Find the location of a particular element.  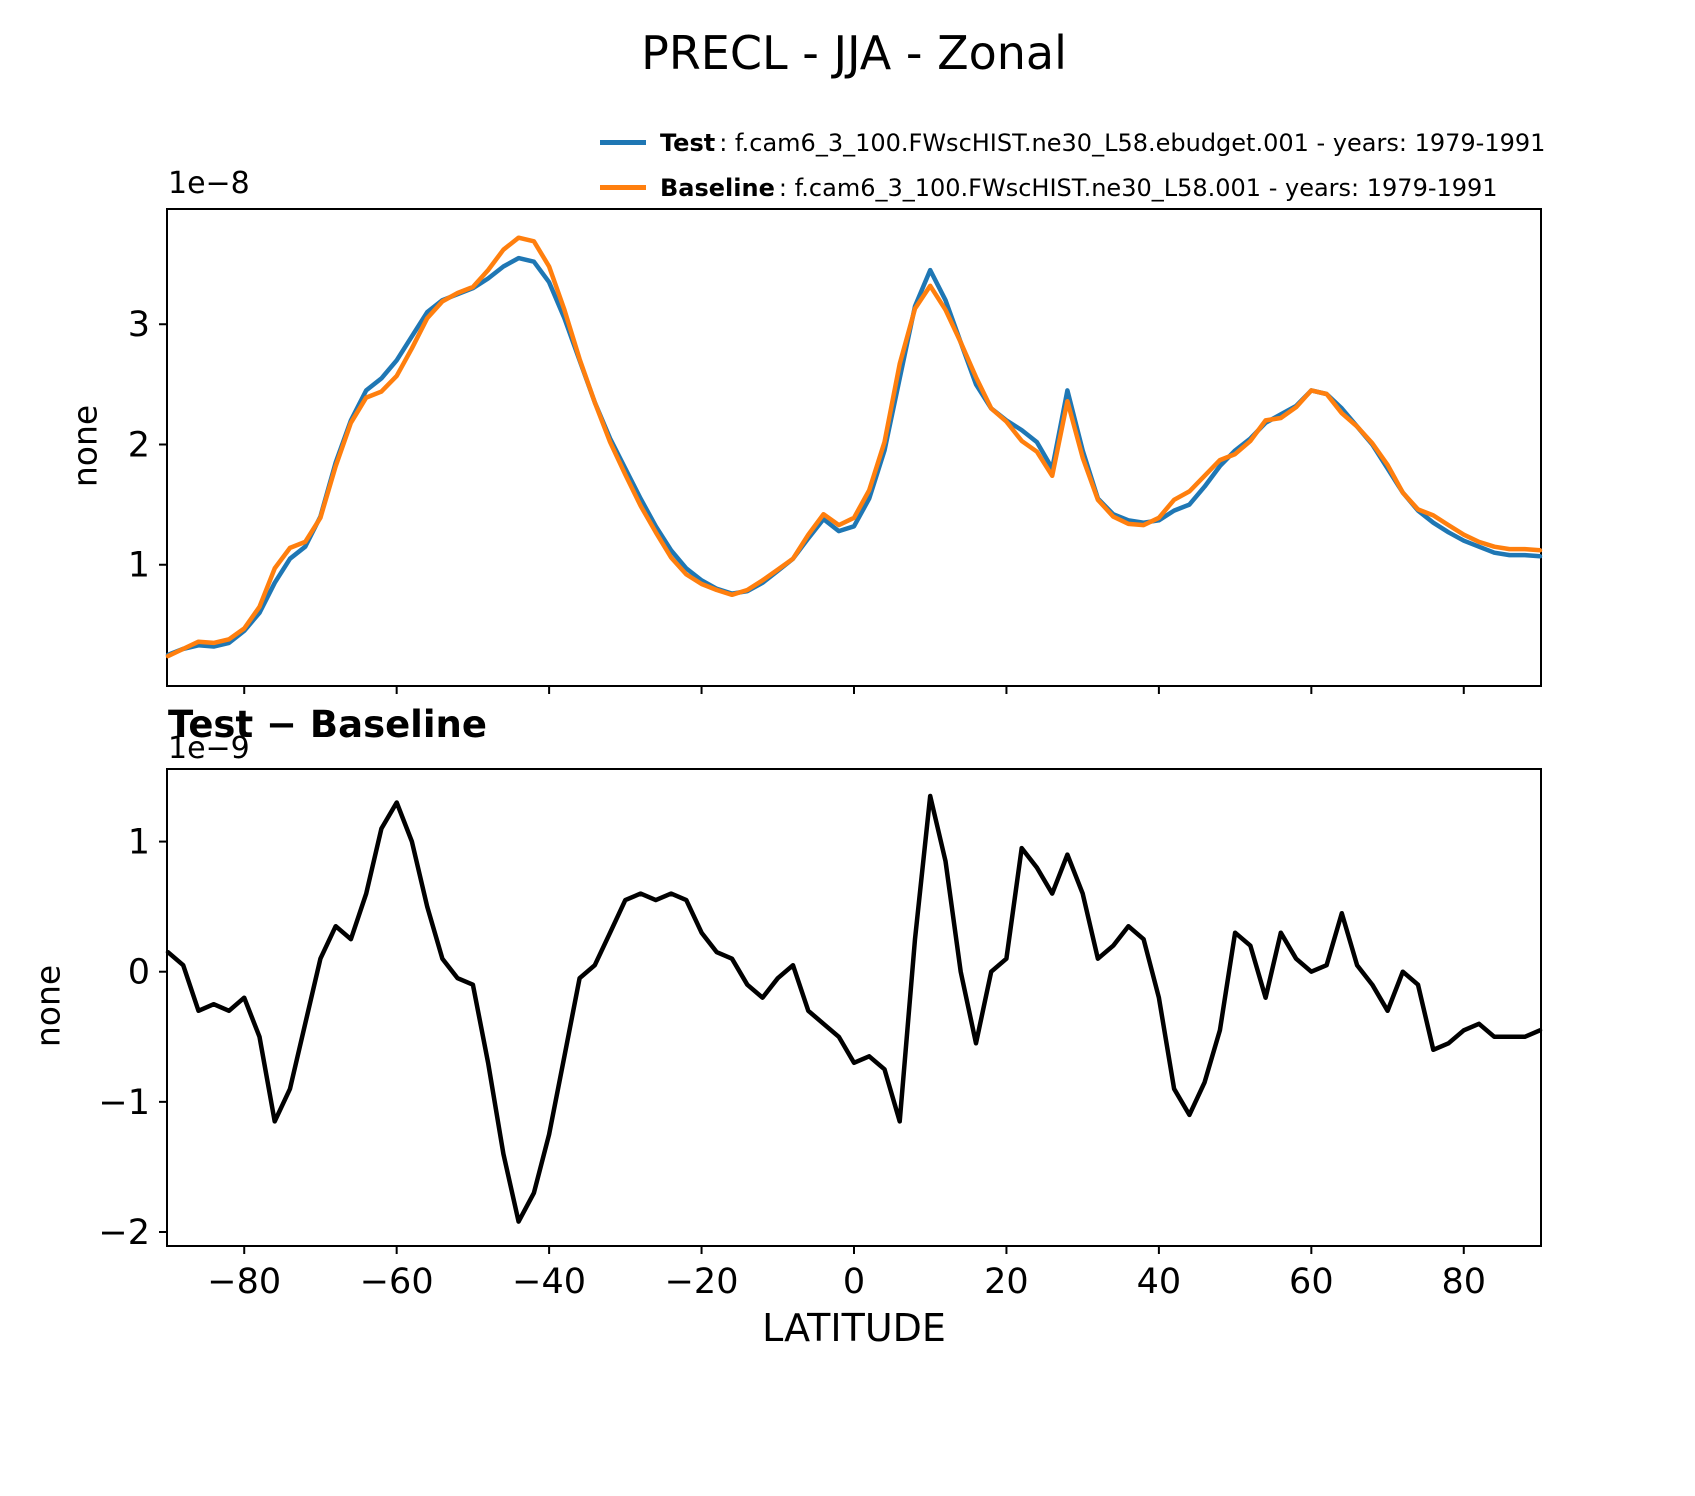

x-tick-label: −60 is located at coordinates (397, 1282).